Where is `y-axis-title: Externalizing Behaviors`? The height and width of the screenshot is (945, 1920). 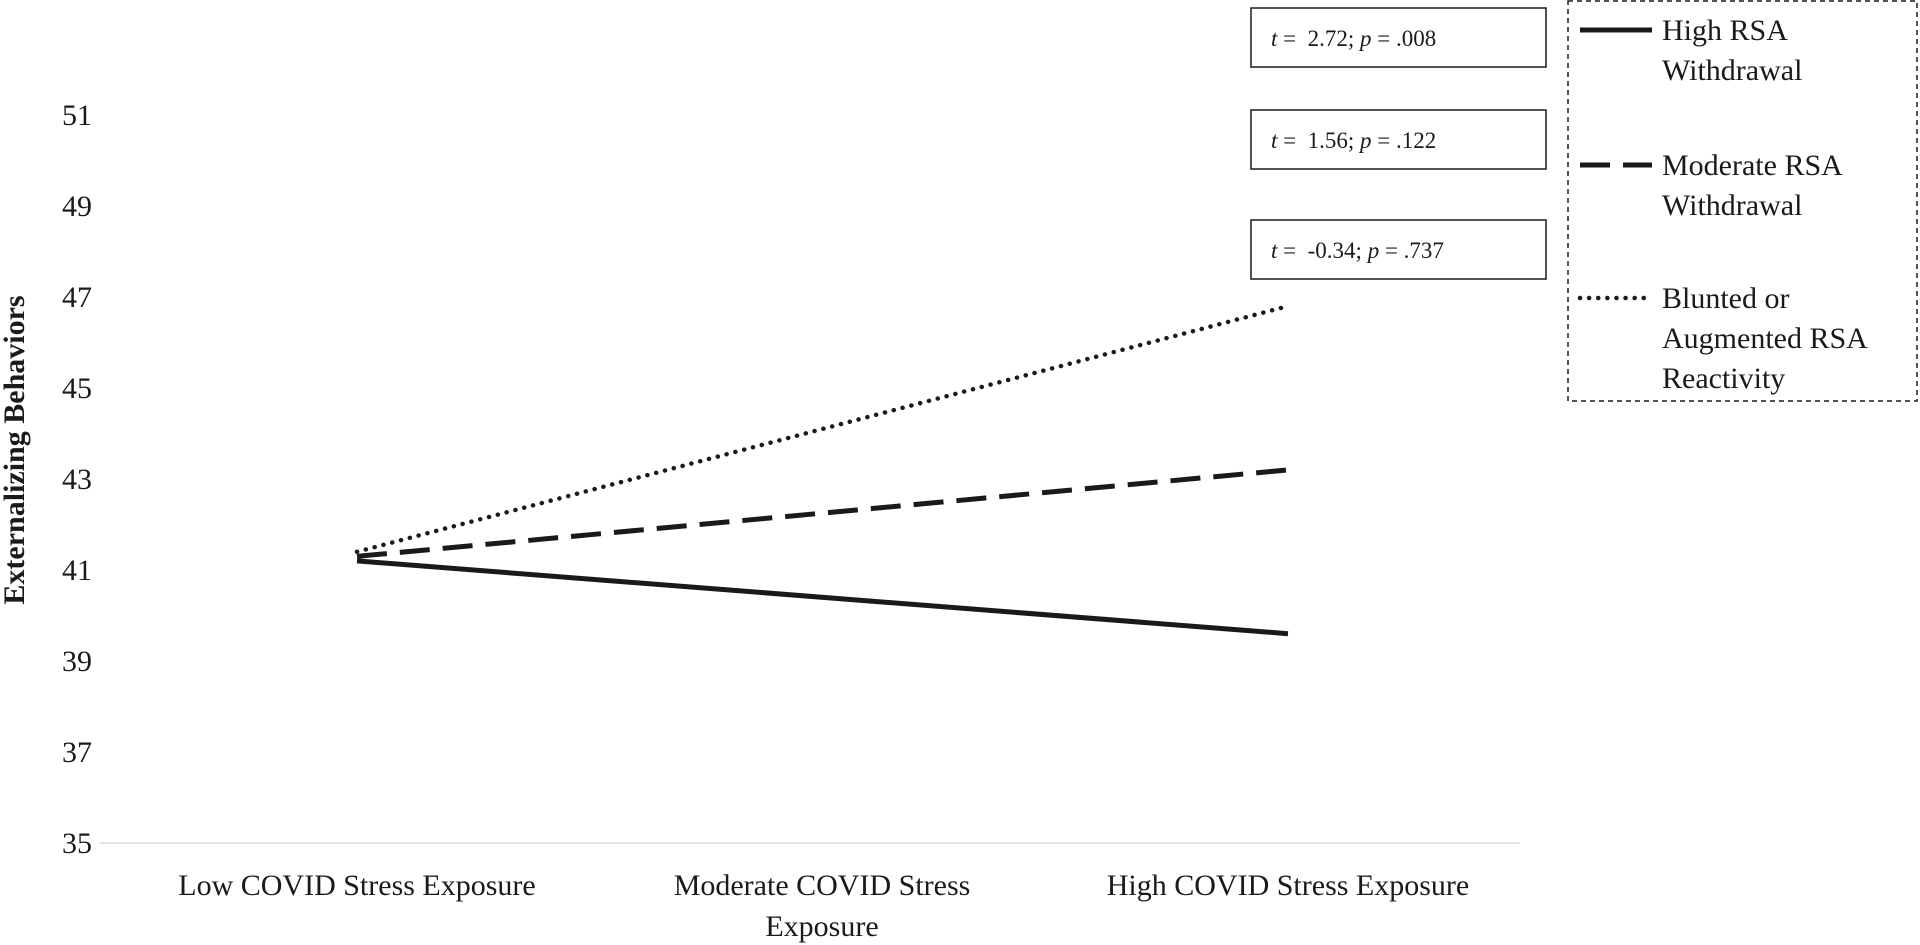
y-axis-title: Externalizing Behaviors is located at coordinates (15, 449).